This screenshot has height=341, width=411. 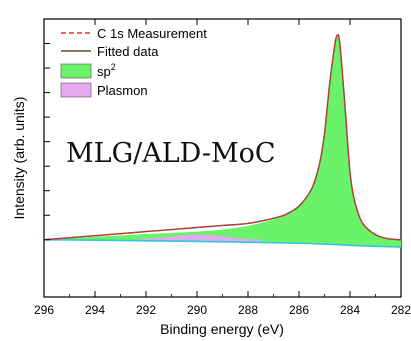 What do you see at coordinates (76, 71) in the screenshot?
I see `legend-swatch-sp2` at bounding box center [76, 71].